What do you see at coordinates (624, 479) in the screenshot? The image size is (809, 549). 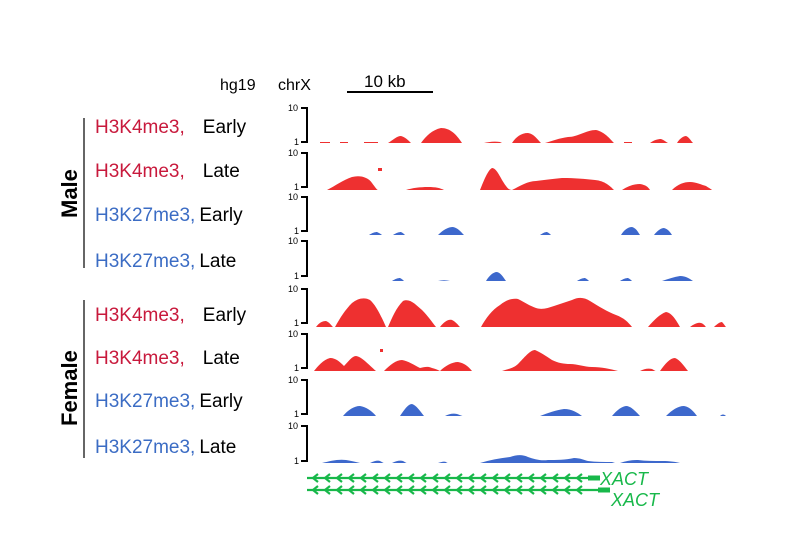 I see `gene-label-xact-1: XACT` at bounding box center [624, 479].